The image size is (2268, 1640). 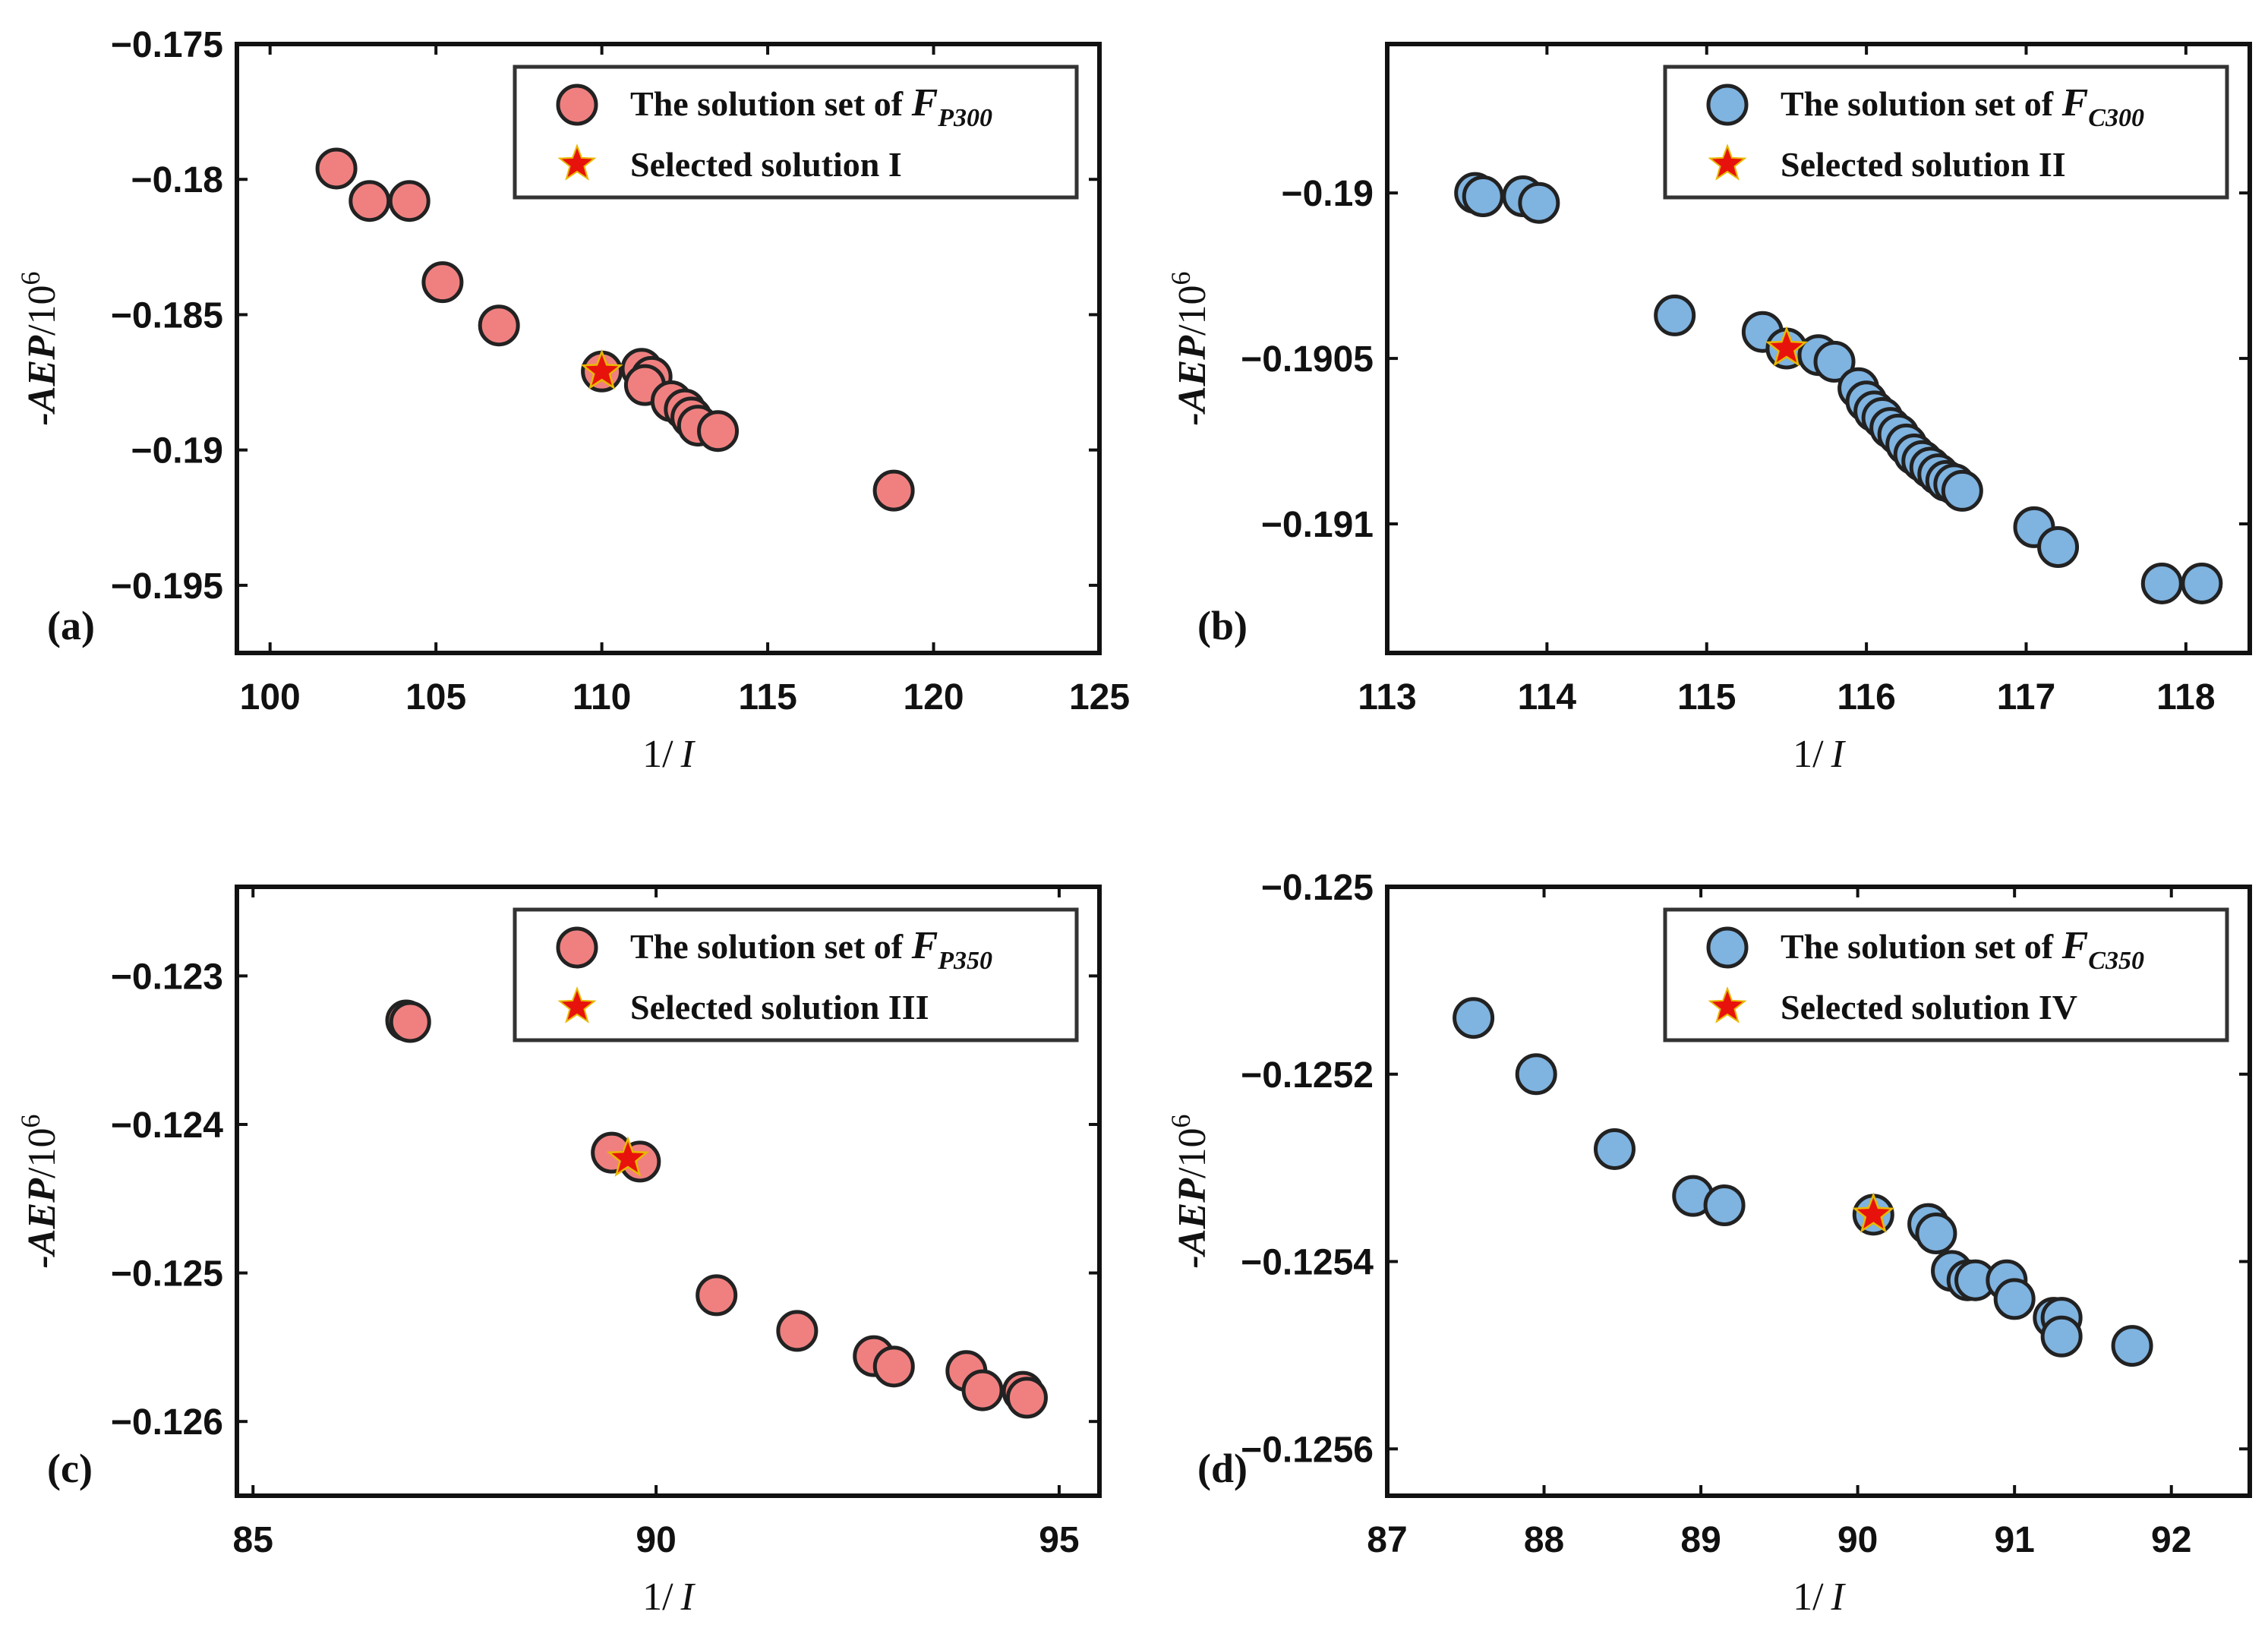 What do you see at coordinates (2186, 698) in the screenshot?
I see `x-tick-label: 118` at bounding box center [2186, 698].